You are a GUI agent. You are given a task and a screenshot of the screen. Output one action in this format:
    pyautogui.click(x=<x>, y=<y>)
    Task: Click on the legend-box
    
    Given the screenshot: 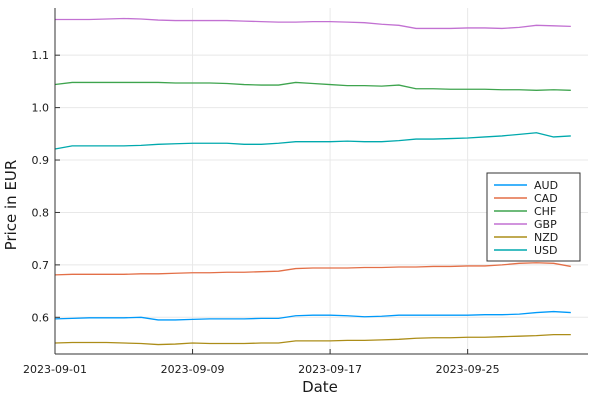 What is the action you would take?
    pyautogui.click(x=533, y=217)
    